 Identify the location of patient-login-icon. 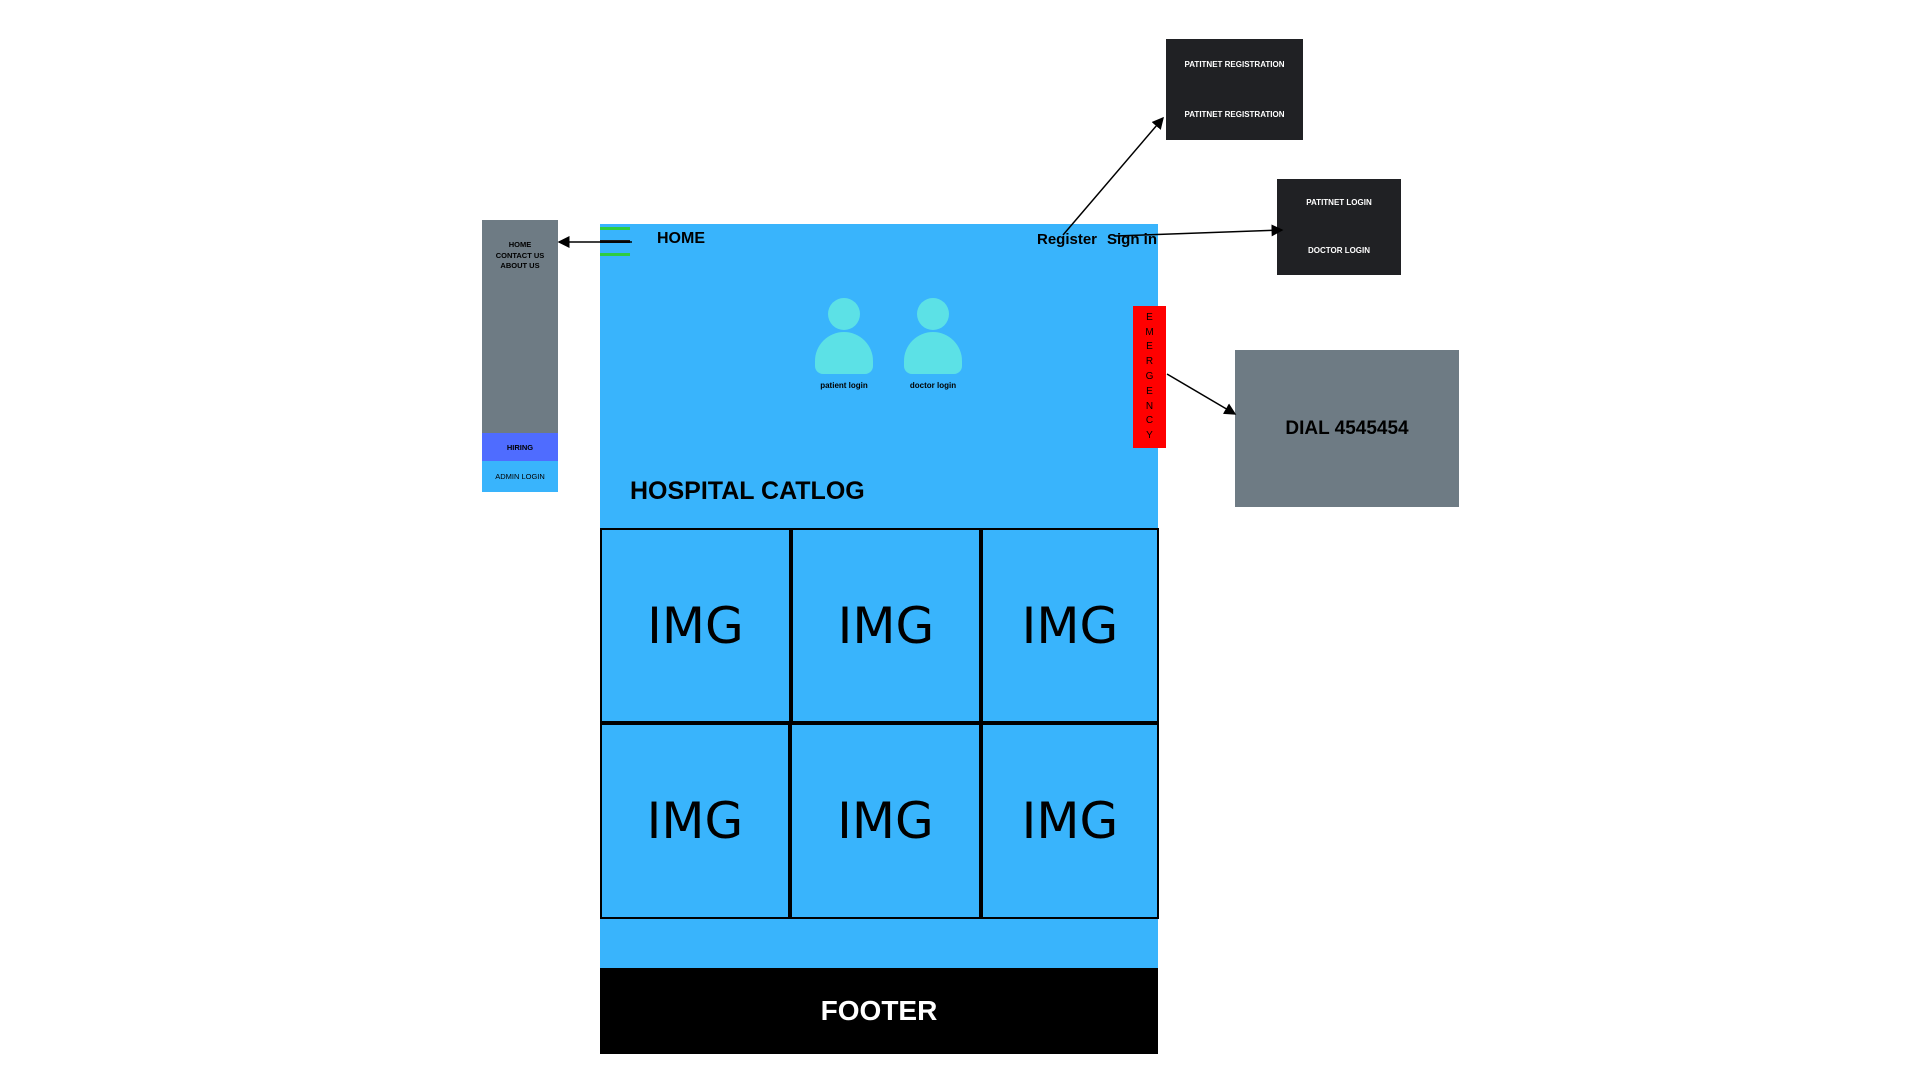
(844, 337).